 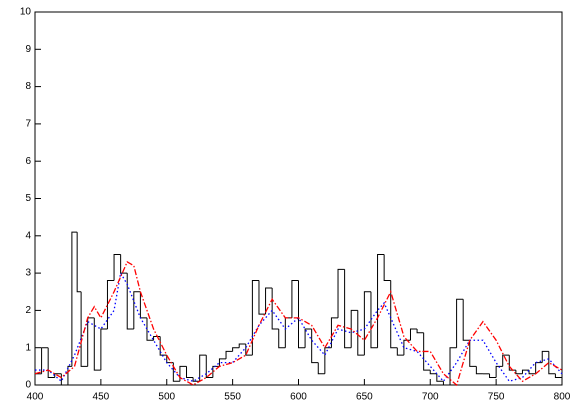 What do you see at coordinates (562, 397) in the screenshot?
I see `x-tick-label: 800` at bounding box center [562, 397].